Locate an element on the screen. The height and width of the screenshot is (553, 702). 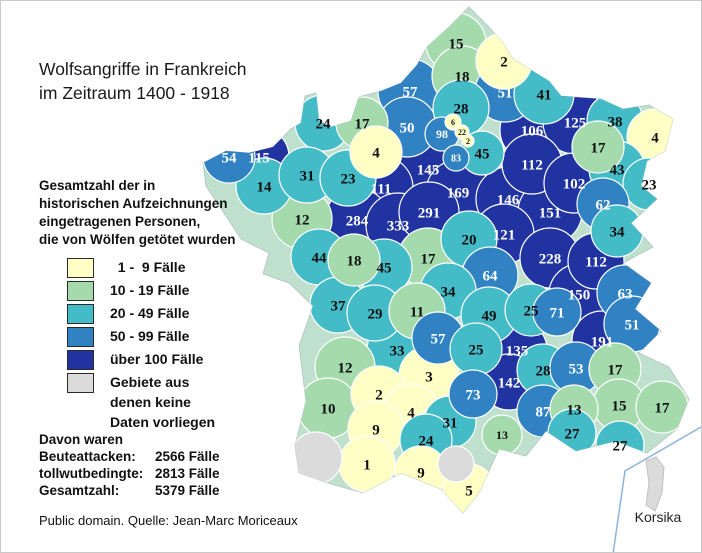
inset-boundary-line is located at coordinates (656, 489).